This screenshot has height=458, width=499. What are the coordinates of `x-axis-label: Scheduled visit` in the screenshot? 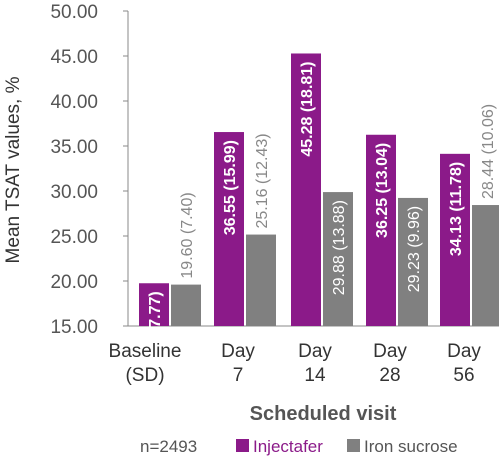 It's located at (323, 414).